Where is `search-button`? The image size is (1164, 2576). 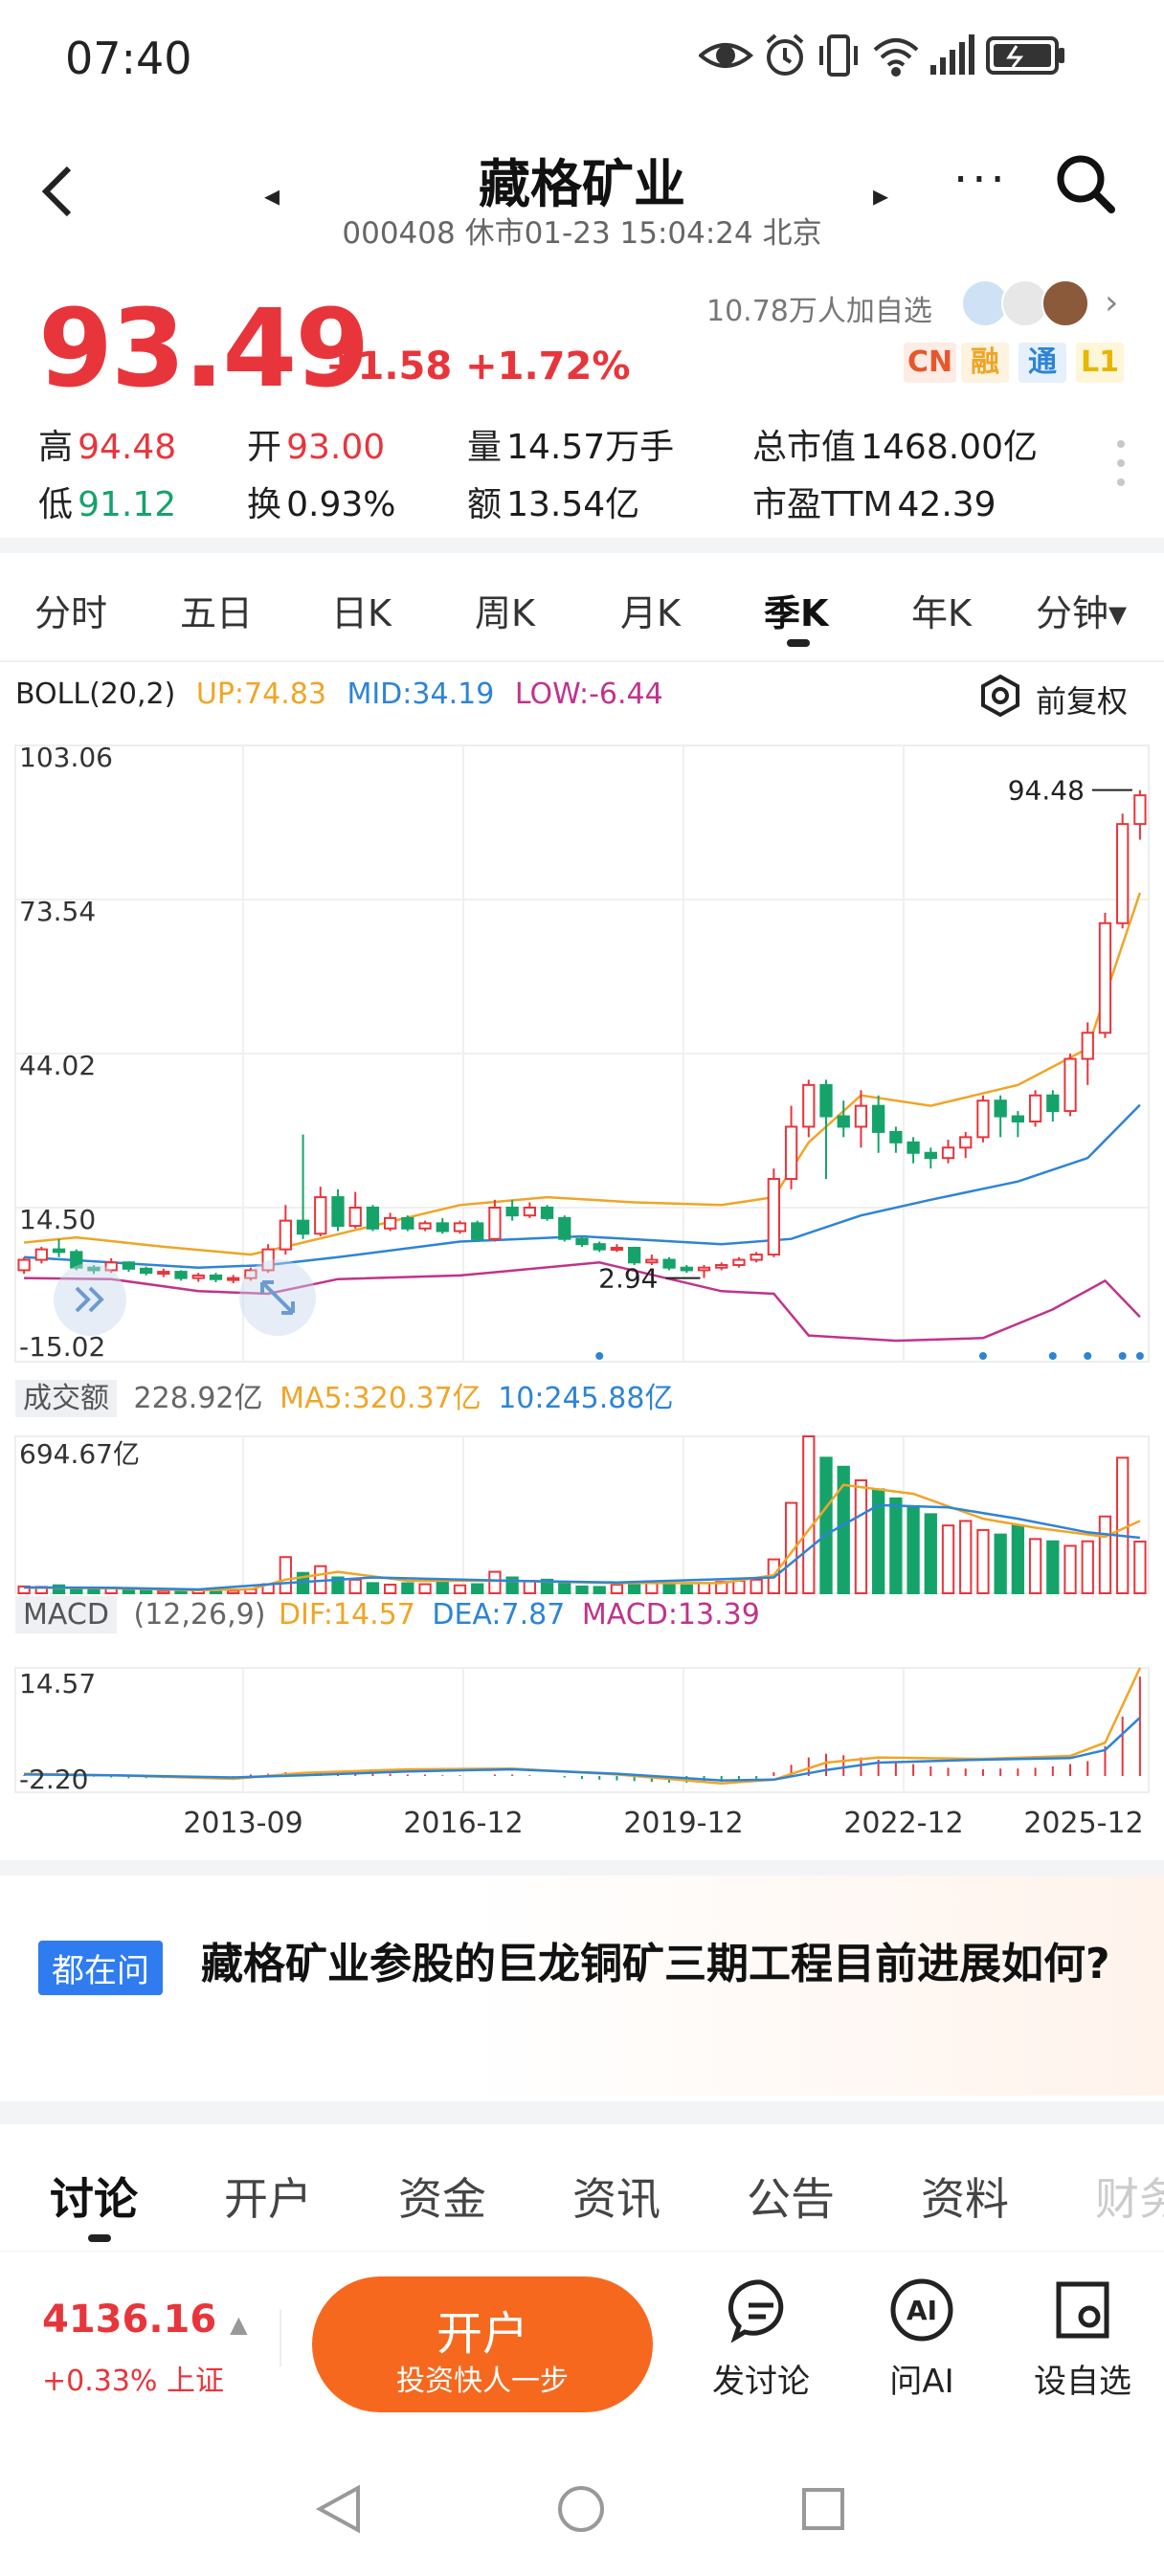 search-button is located at coordinates (1085, 183).